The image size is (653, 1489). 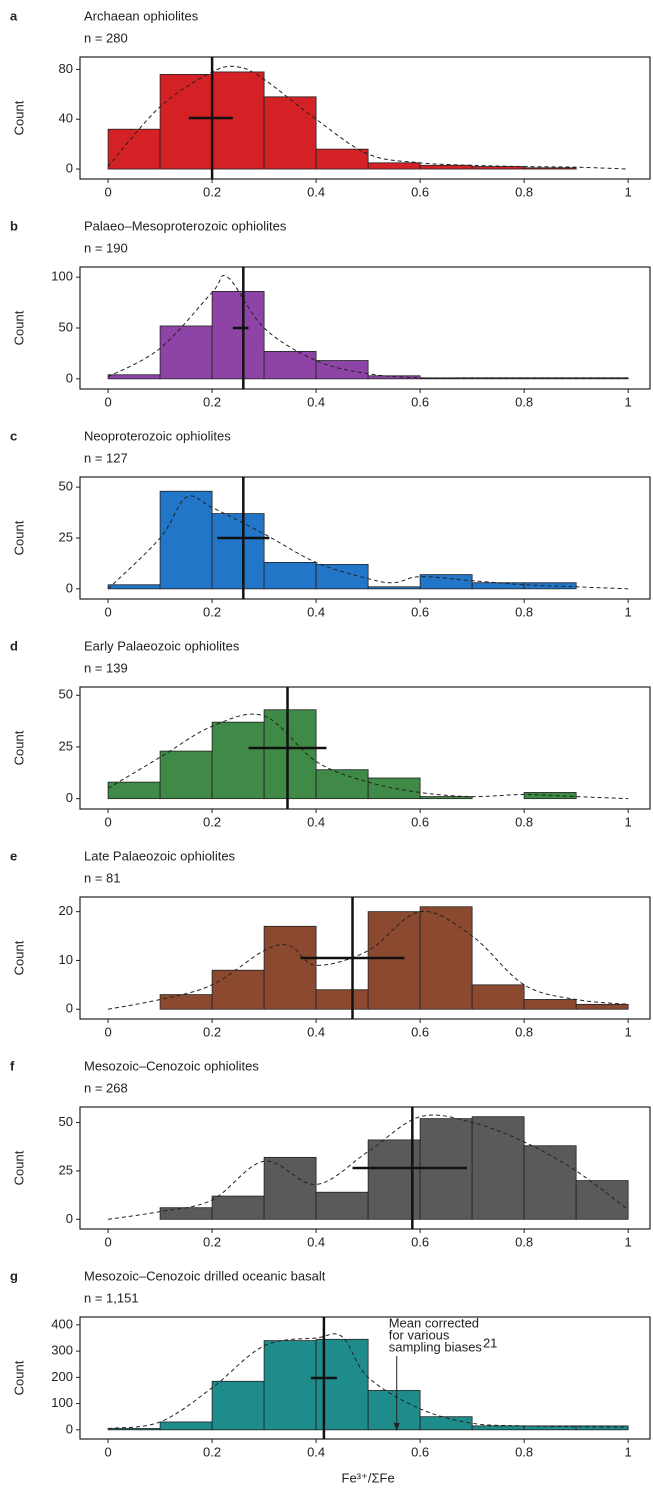 What do you see at coordinates (14, 645) in the screenshot?
I see `panel-label: d` at bounding box center [14, 645].